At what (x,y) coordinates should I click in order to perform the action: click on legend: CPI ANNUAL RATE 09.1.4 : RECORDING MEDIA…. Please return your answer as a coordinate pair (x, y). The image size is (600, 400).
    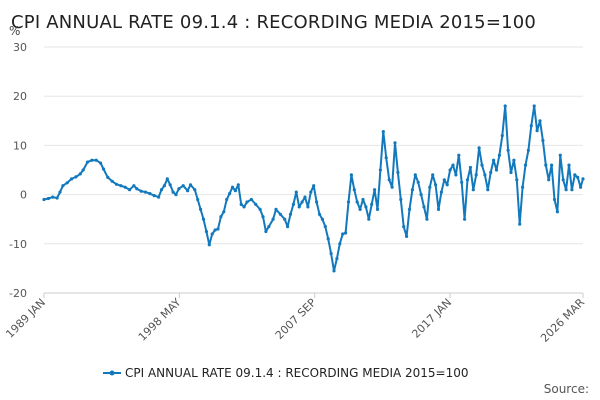
    Looking at the image, I should click on (286, 373).